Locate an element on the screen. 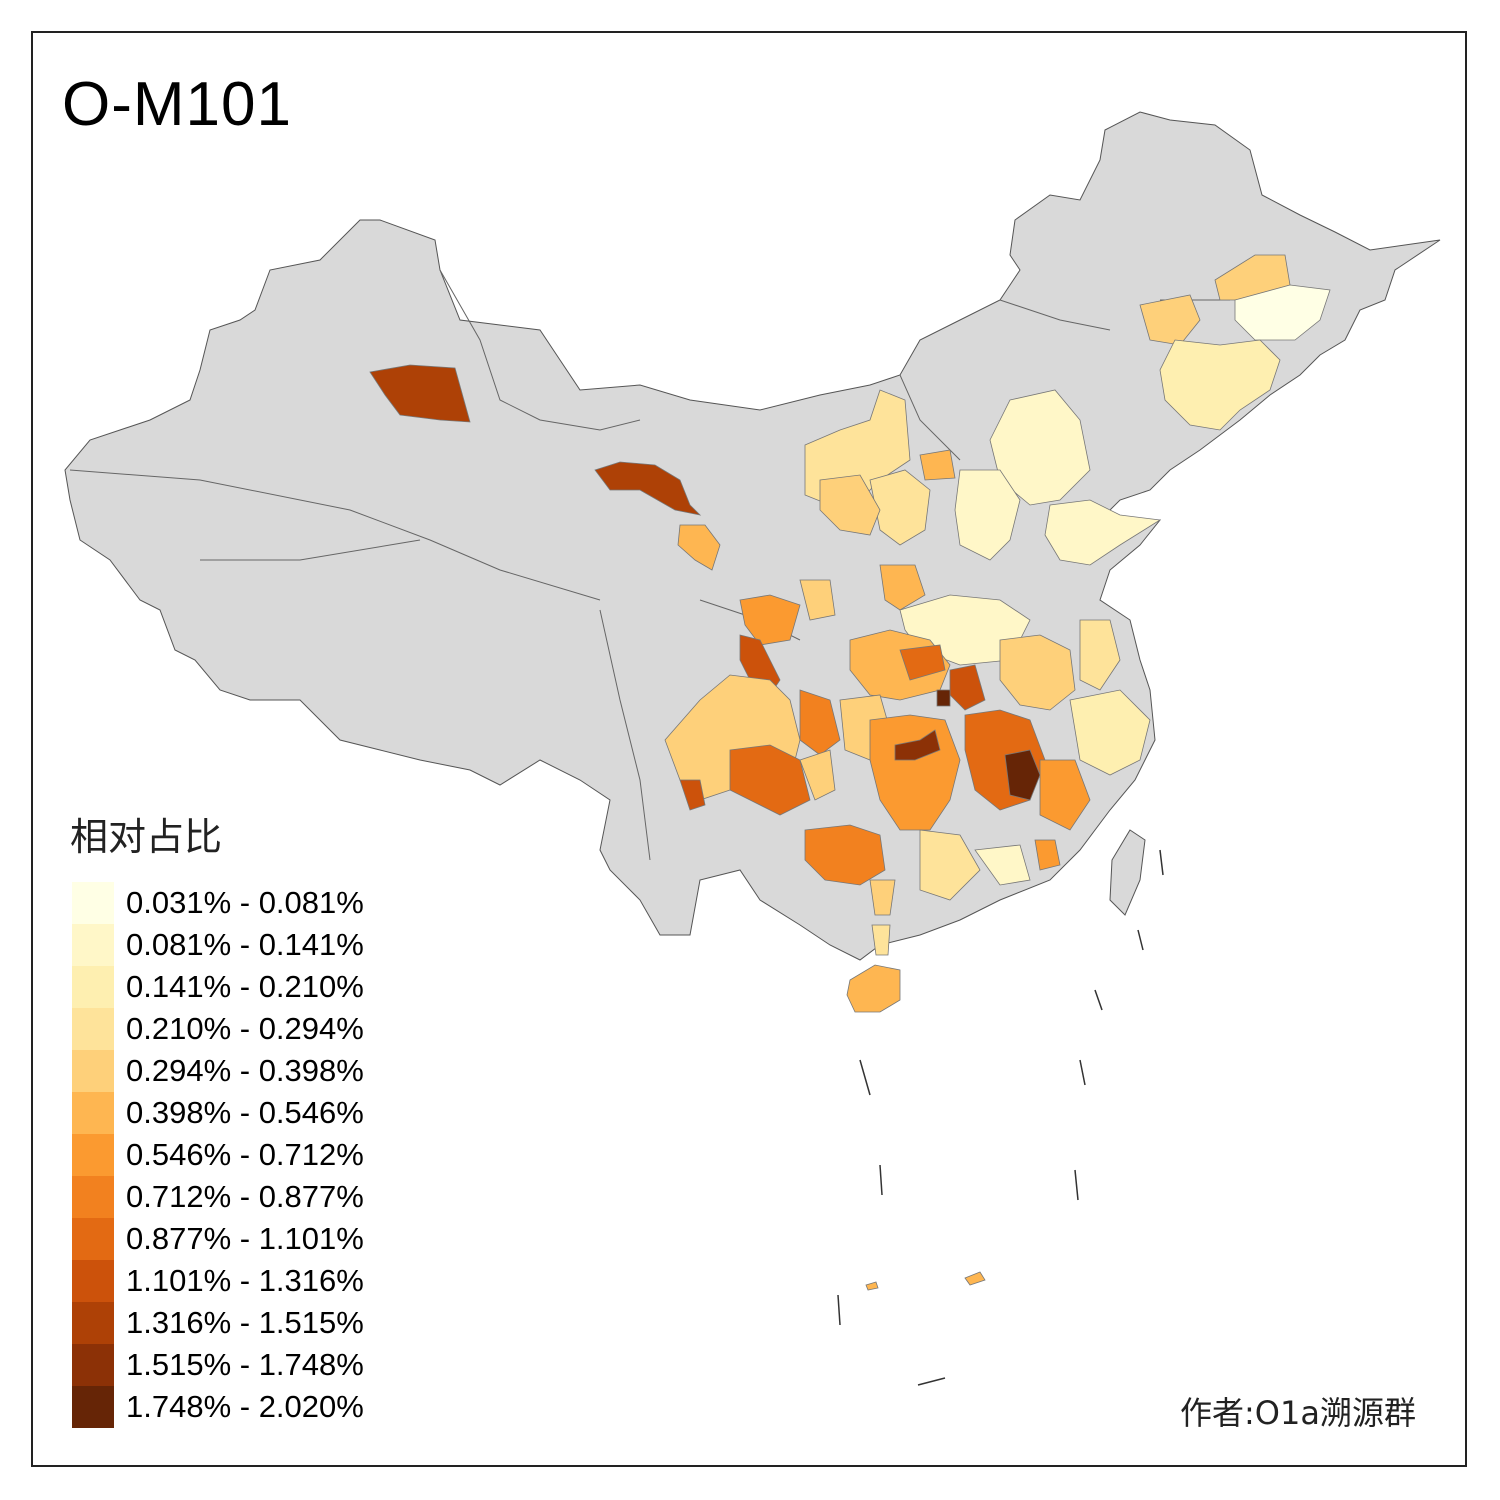 This screenshot has width=1500, height=1500. region-leizhou is located at coordinates (881, 940).